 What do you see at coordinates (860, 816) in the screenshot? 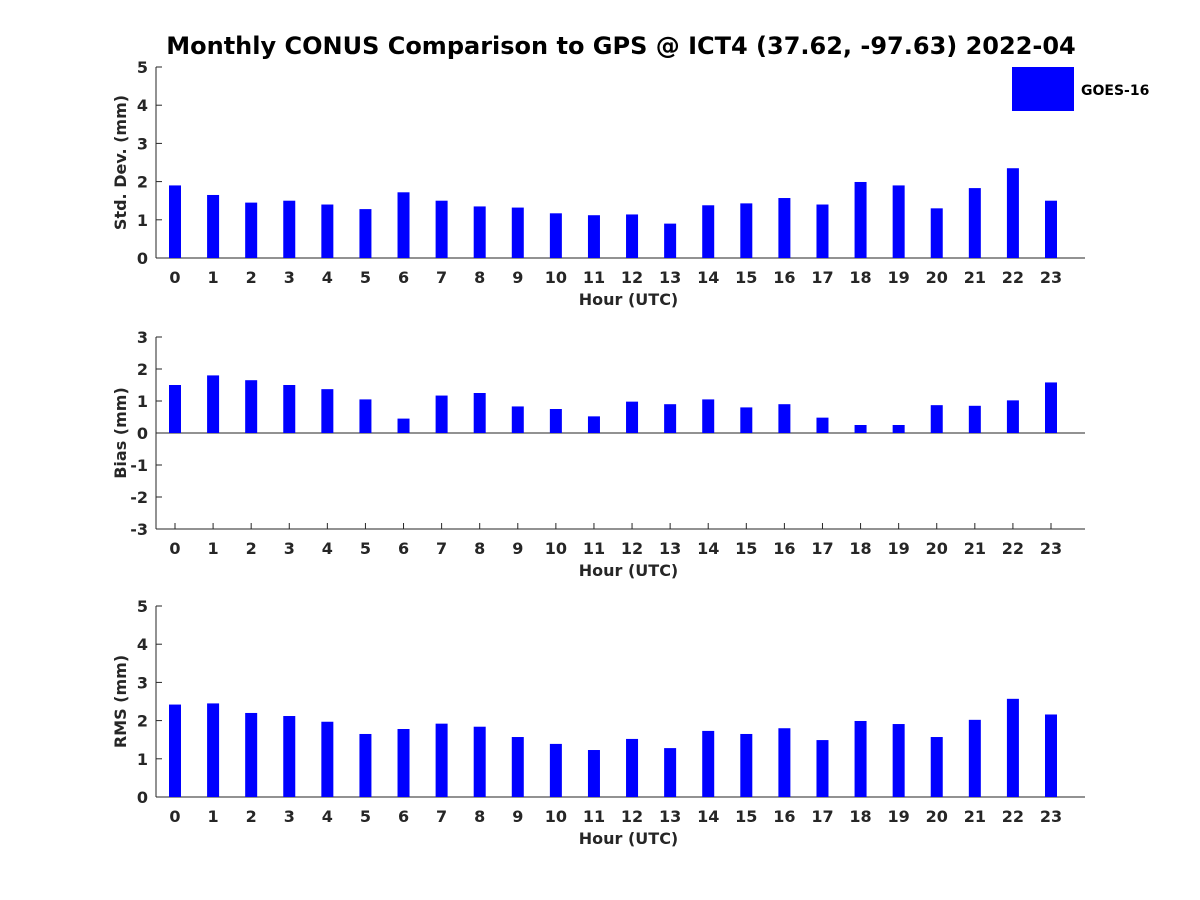
I see `x-tick-label: 18` at bounding box center [860, 816].